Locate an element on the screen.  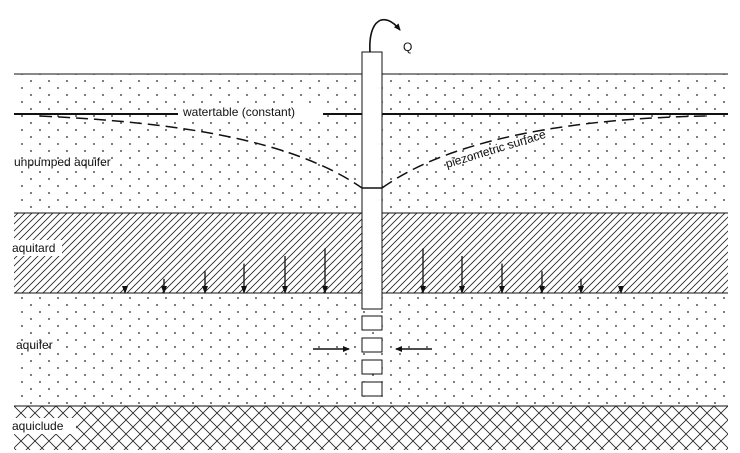
aquiclude-label-bg is located at coordinates (42, 426).